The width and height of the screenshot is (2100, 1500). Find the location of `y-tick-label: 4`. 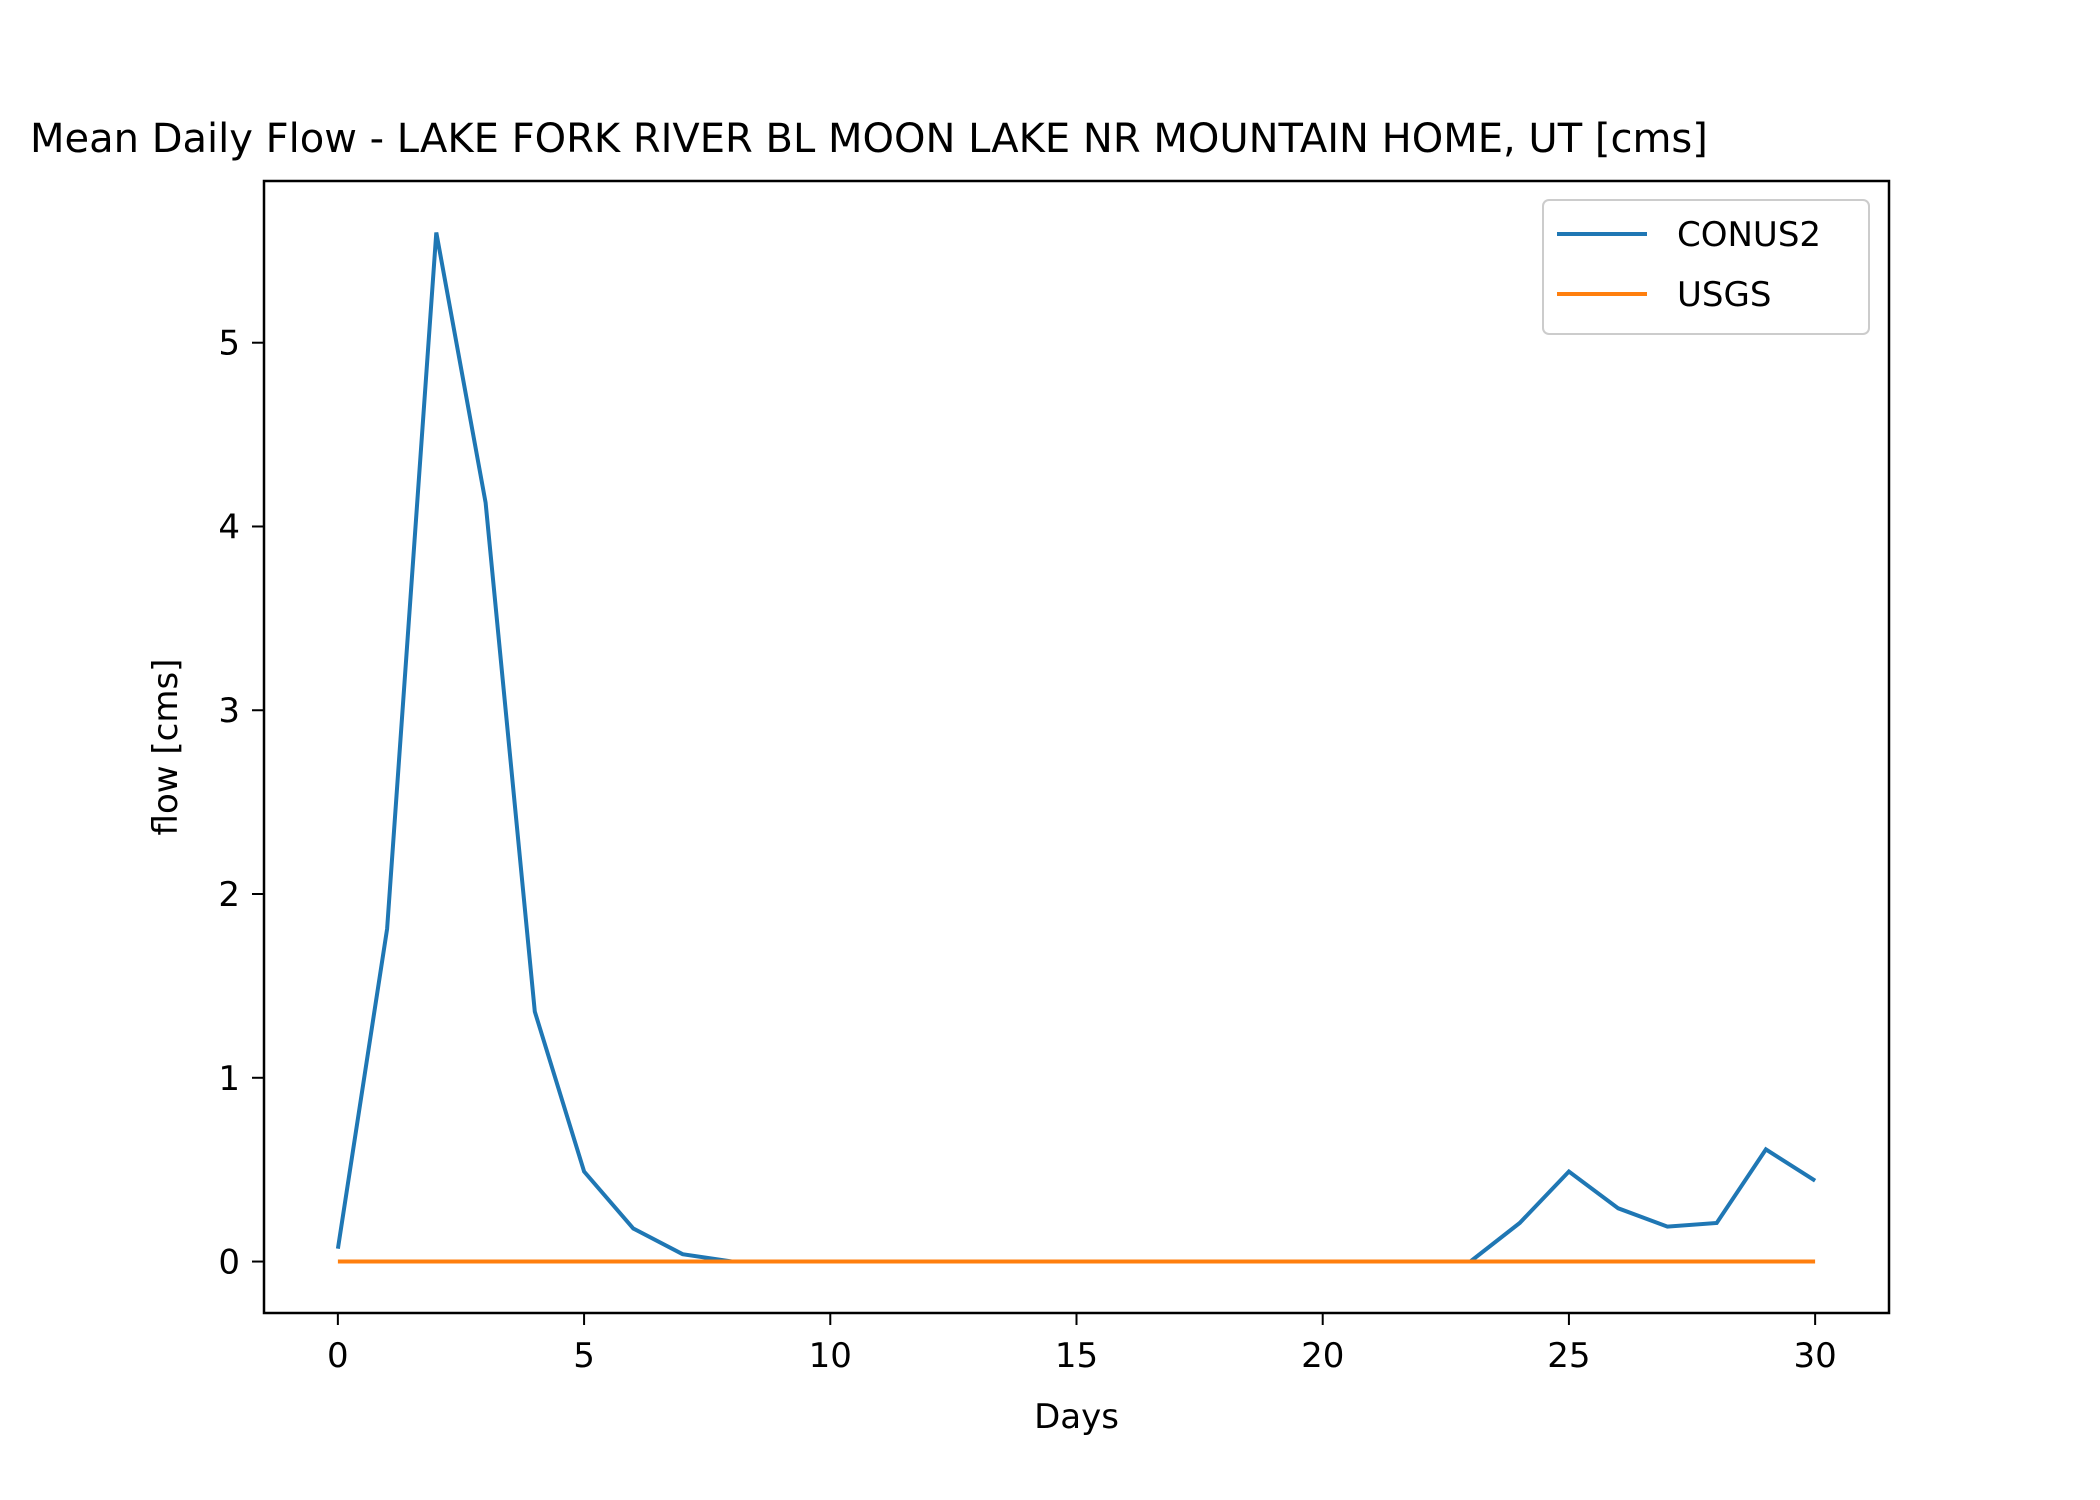

y-tick-label: 4 is located at coordinates (229, 527).